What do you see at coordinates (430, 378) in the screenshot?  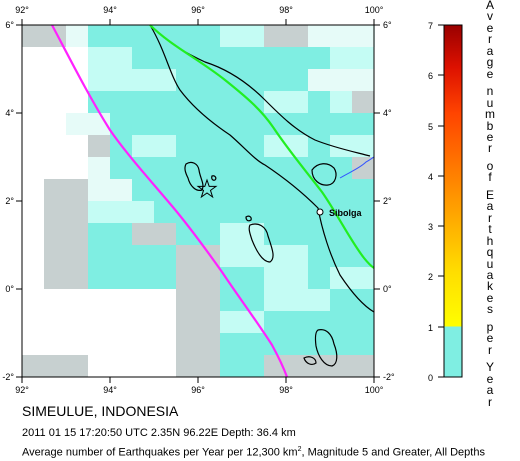 I see `legend-tick-label: 0` at bounding box center [430, 378].